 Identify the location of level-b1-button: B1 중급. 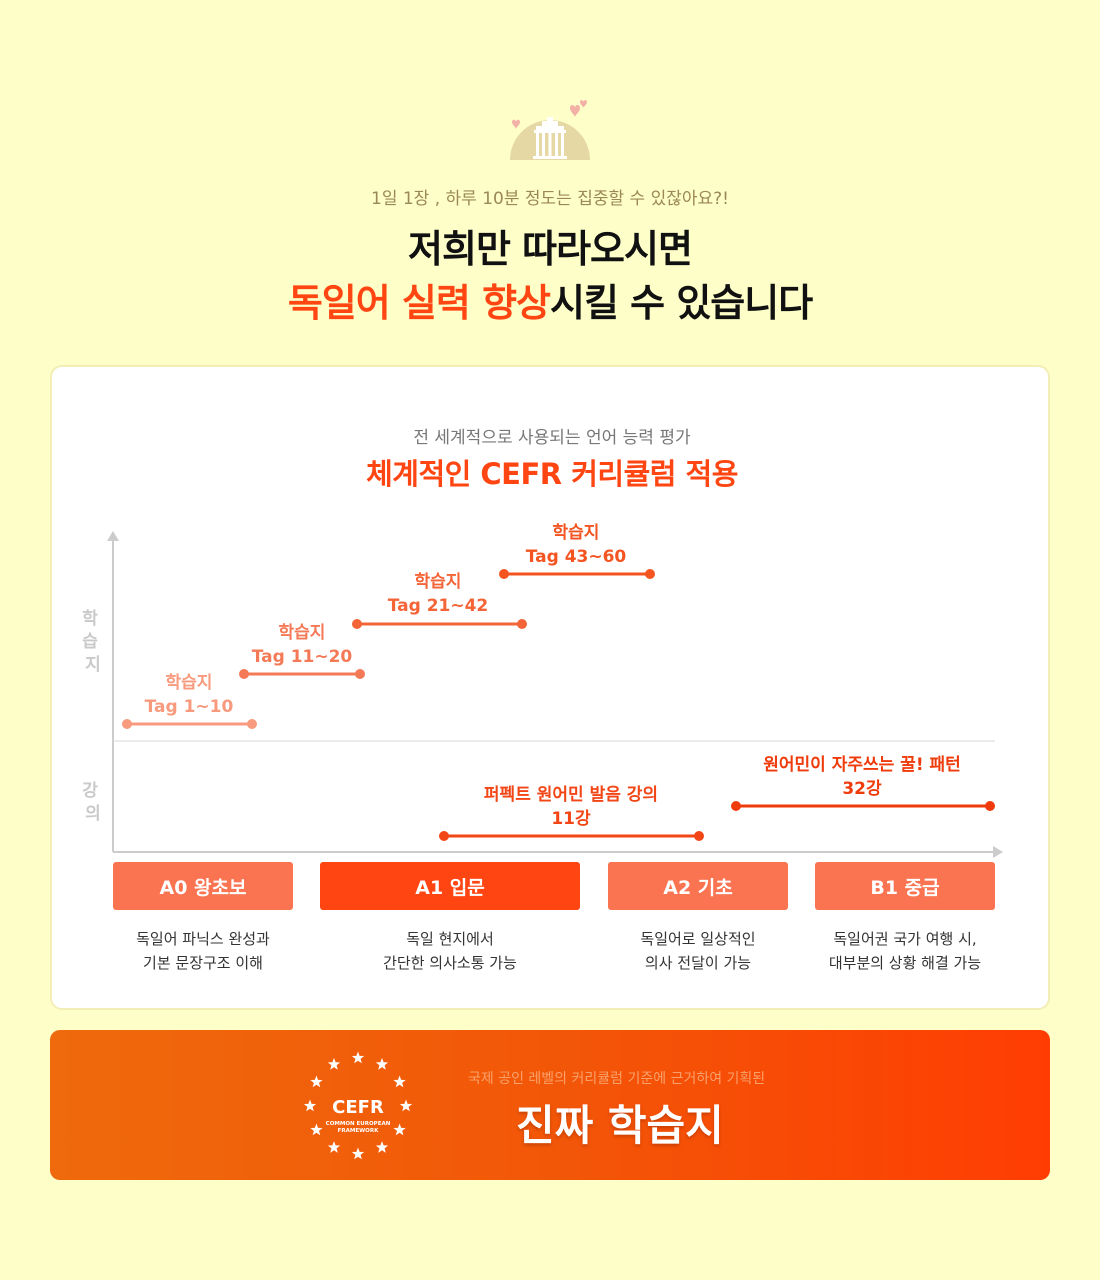
(905, 886).